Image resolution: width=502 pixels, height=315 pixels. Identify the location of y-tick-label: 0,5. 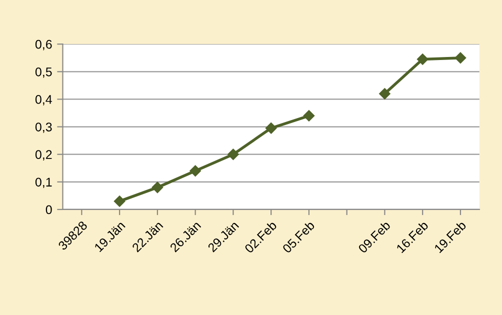
(43, 72).